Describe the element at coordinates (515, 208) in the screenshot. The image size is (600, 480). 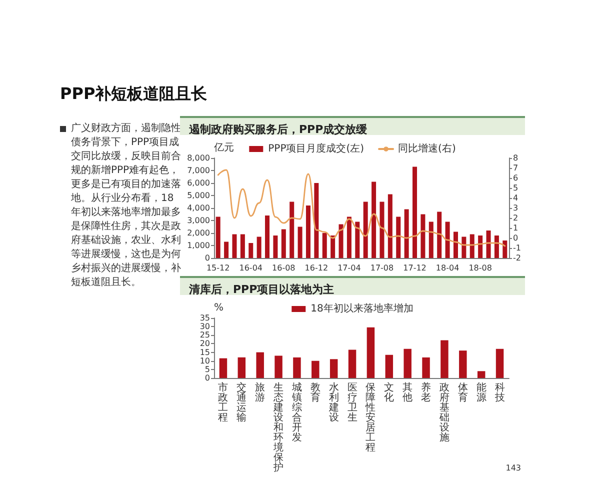
I see `y2-tick-label: 3` at that location.